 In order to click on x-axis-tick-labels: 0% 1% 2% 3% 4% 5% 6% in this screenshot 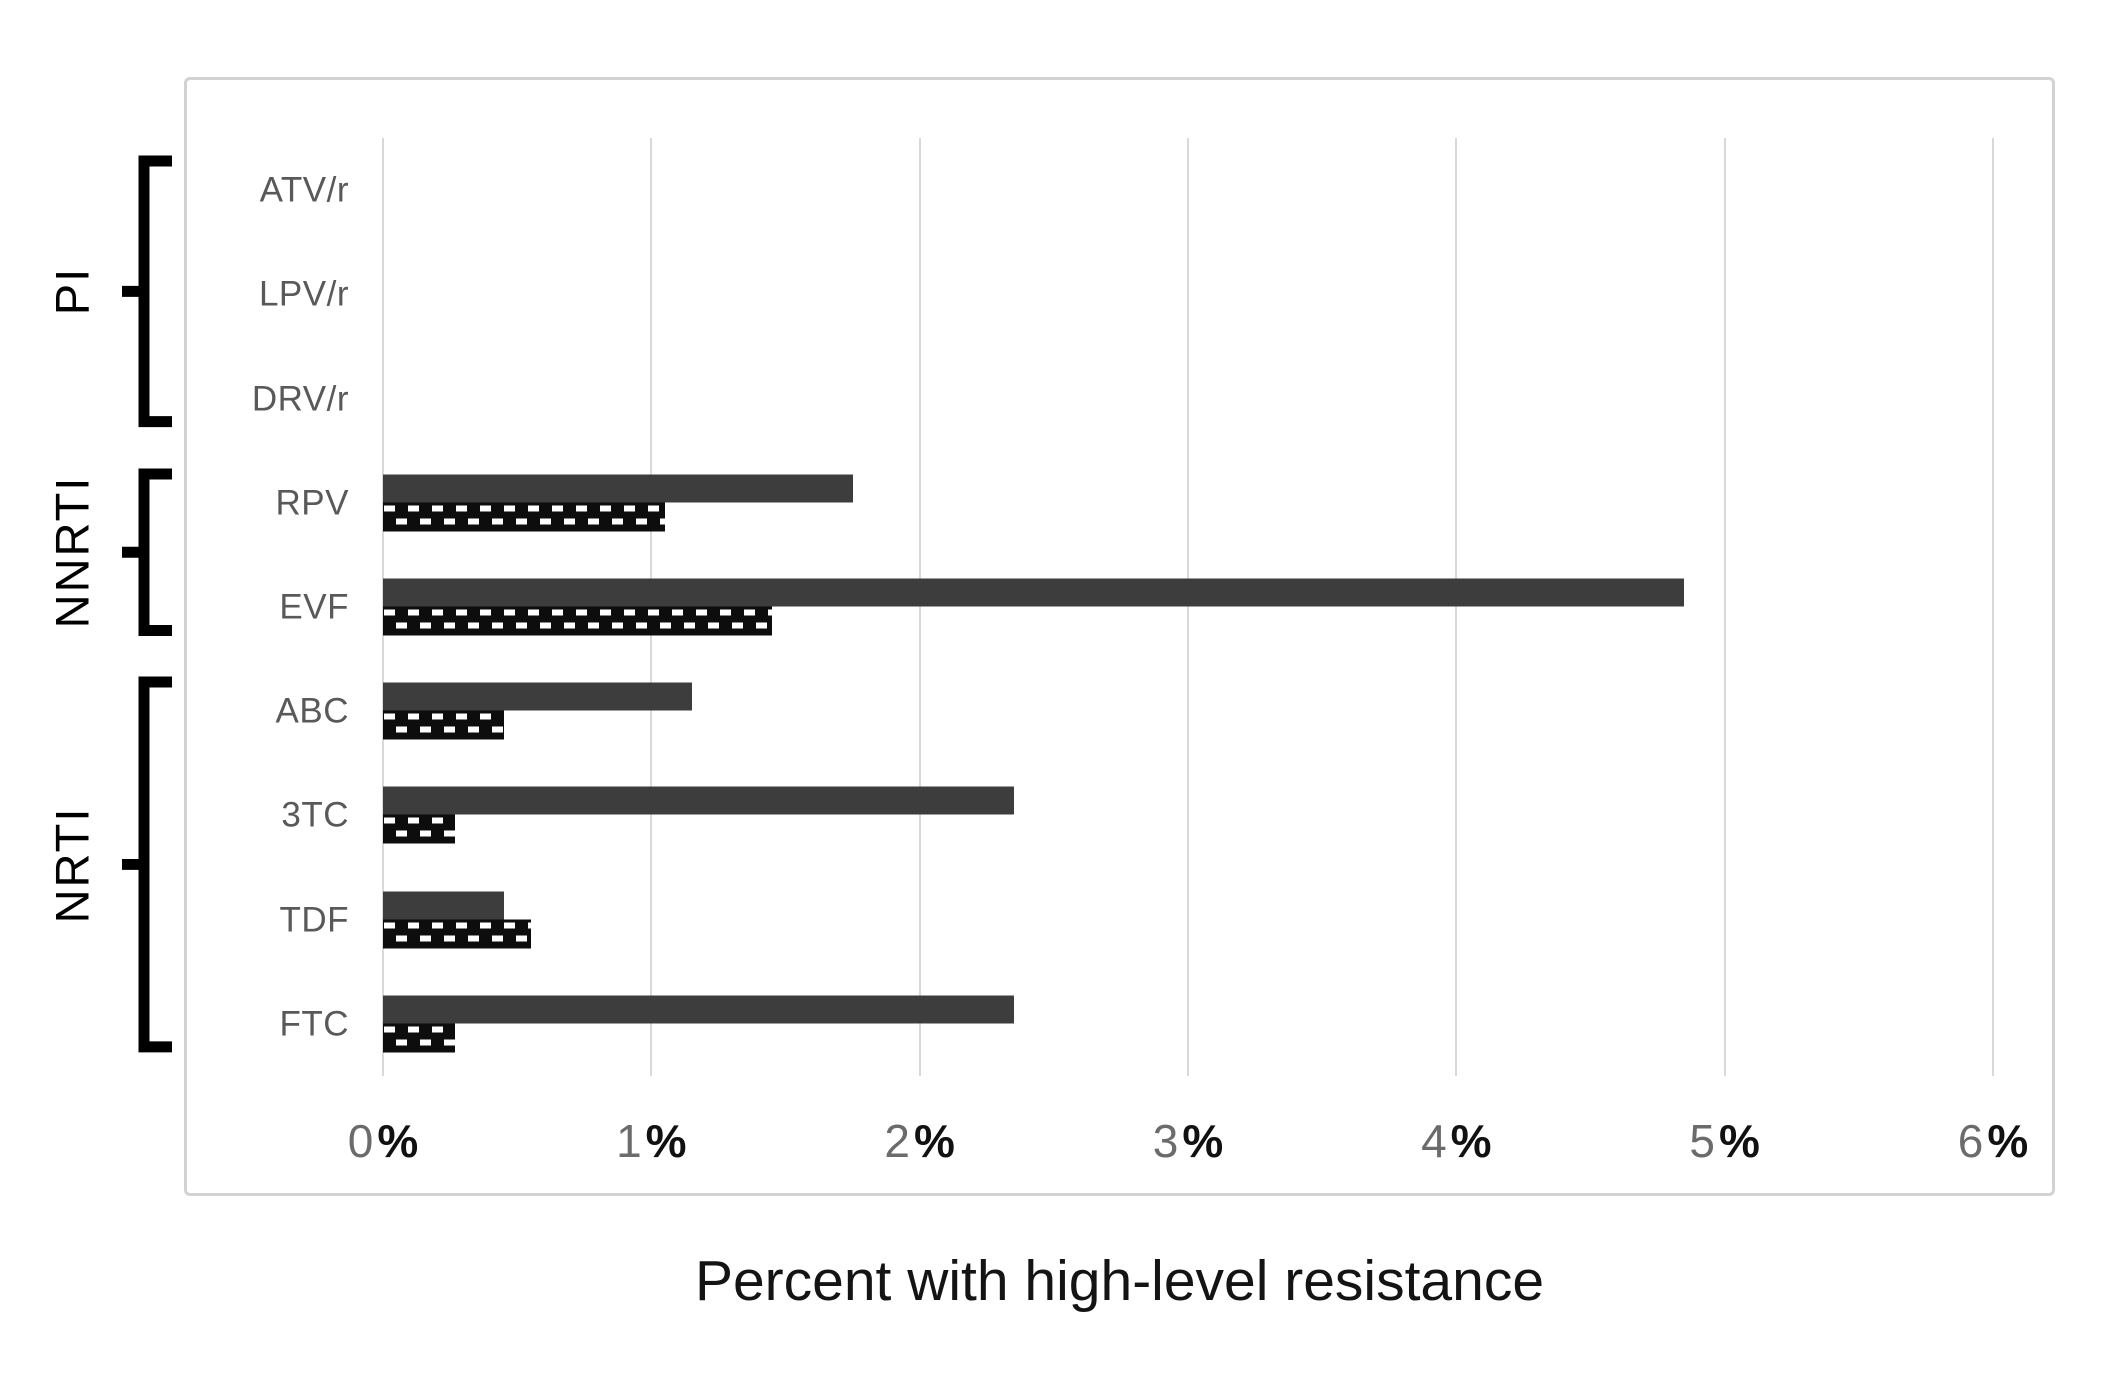, I will do `click(1188, 1148)`.